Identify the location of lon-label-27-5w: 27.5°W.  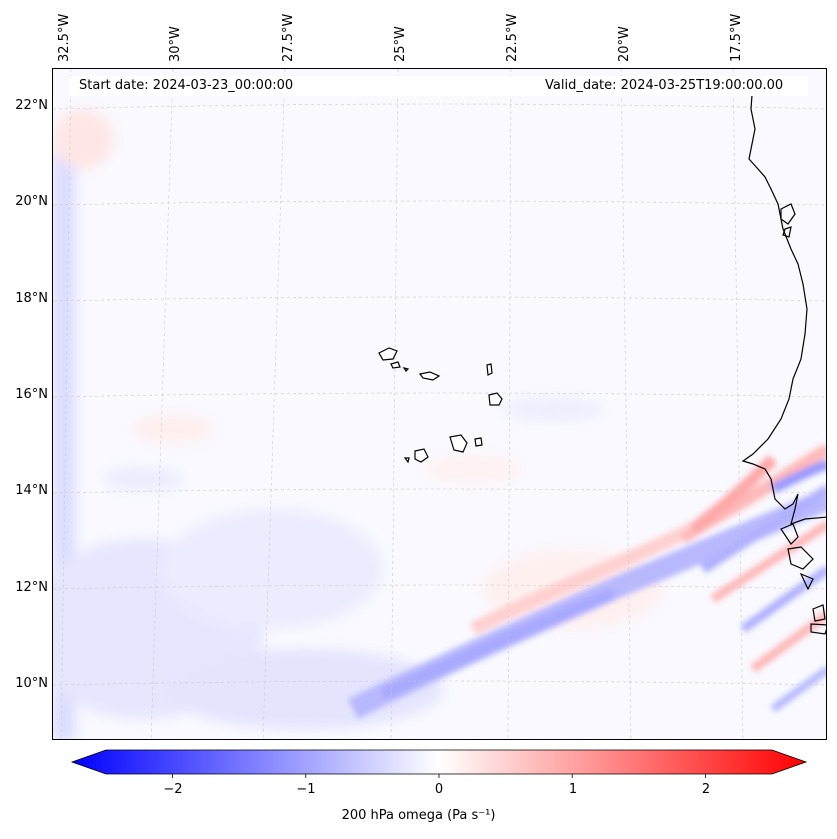
(288, 37).